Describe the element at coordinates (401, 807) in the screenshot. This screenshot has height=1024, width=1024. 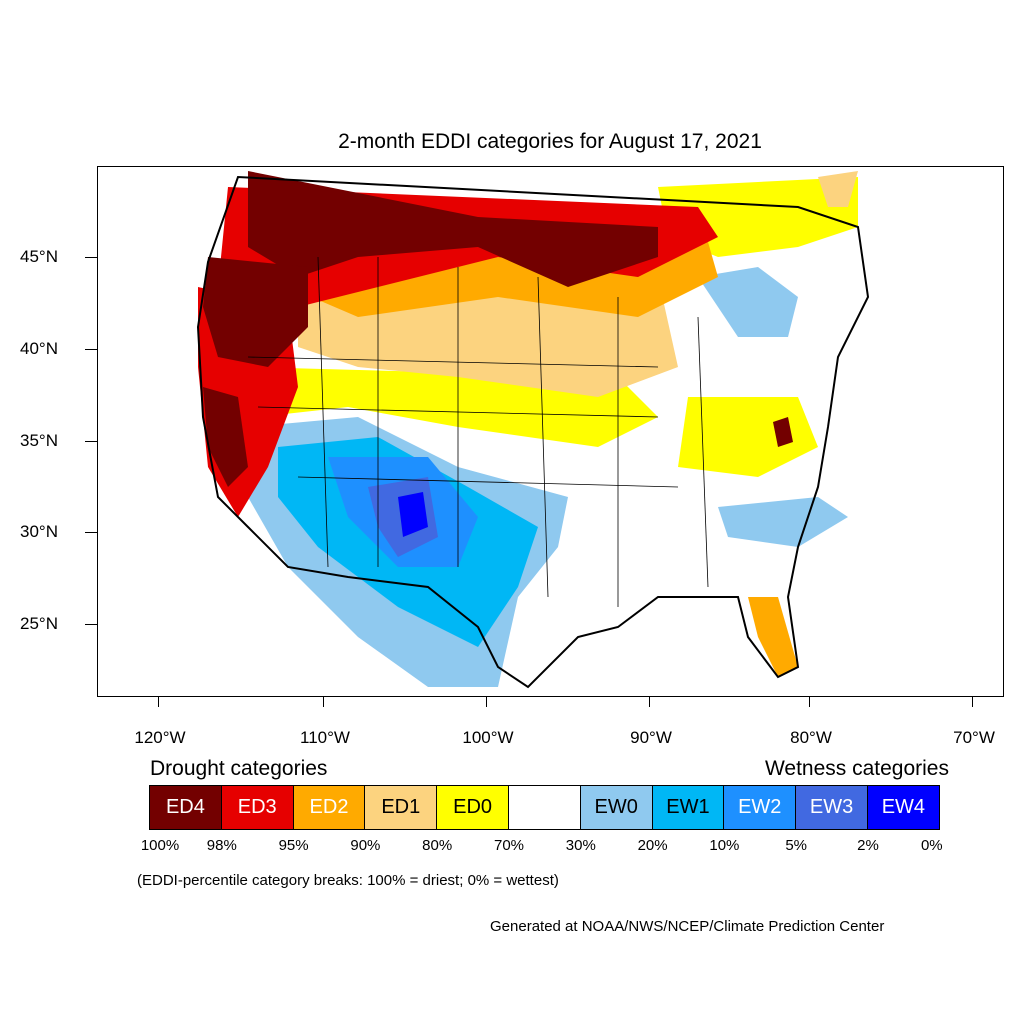
I see `legend-box-ed1: ED1` at that location.